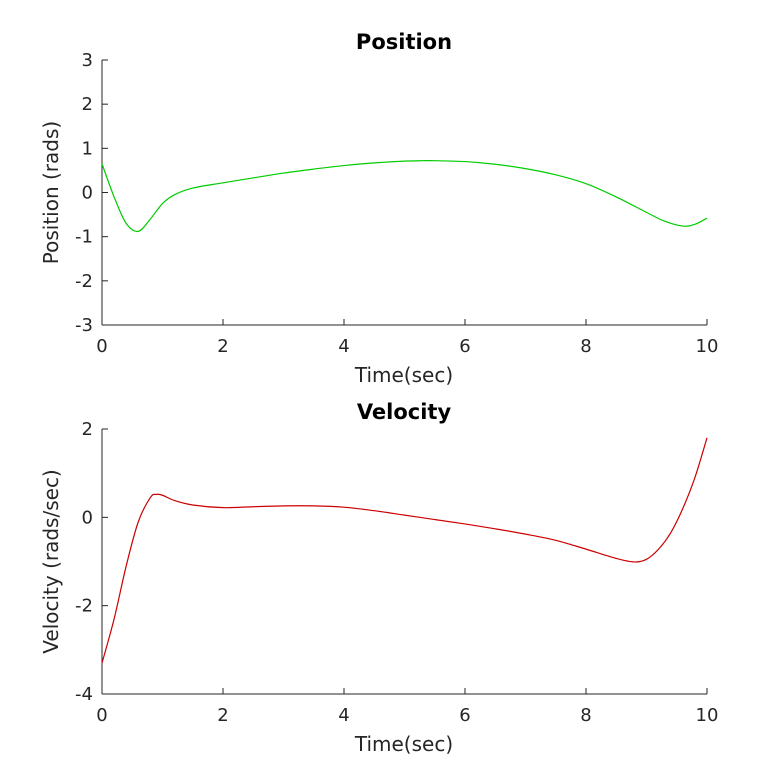 The height and width of the screenshot is (781, 781). What do you see at coordinates (51, 192) in the screenshot?
I see `position-y-axis-label: Position (rads)` at bounding box center [51, 192].